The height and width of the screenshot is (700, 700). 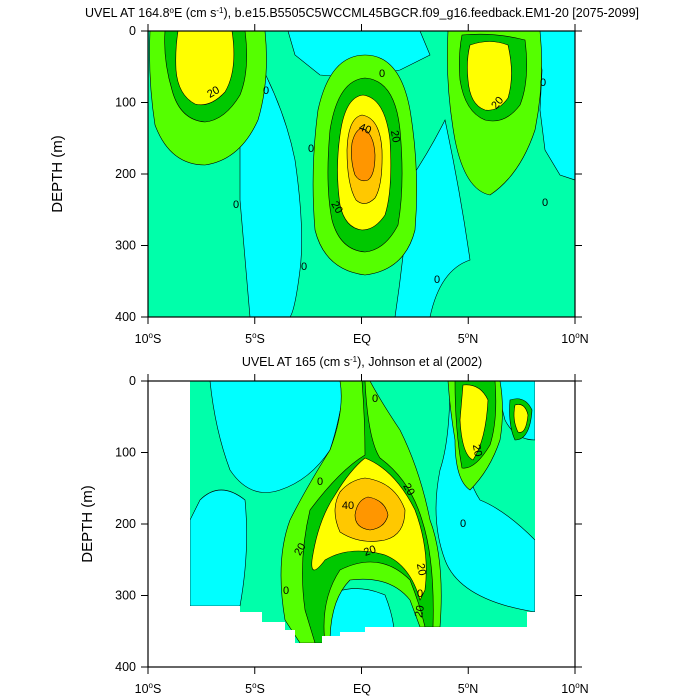 What do you see at coordinates (359, 55) in the screenshot?
I see `p1-negative-top` at bounding box center [359, 55].